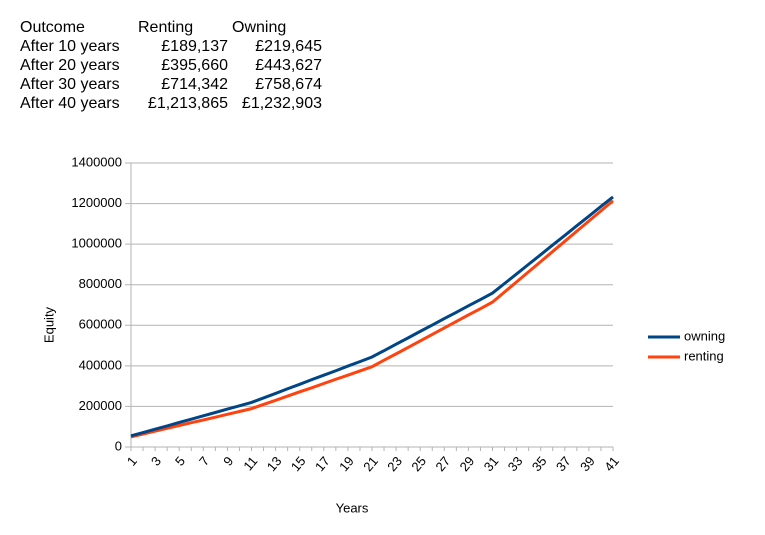 The height and width of the screenshot is (535, 765). I want to click on x-tick-label: 17, so click(322, 463).